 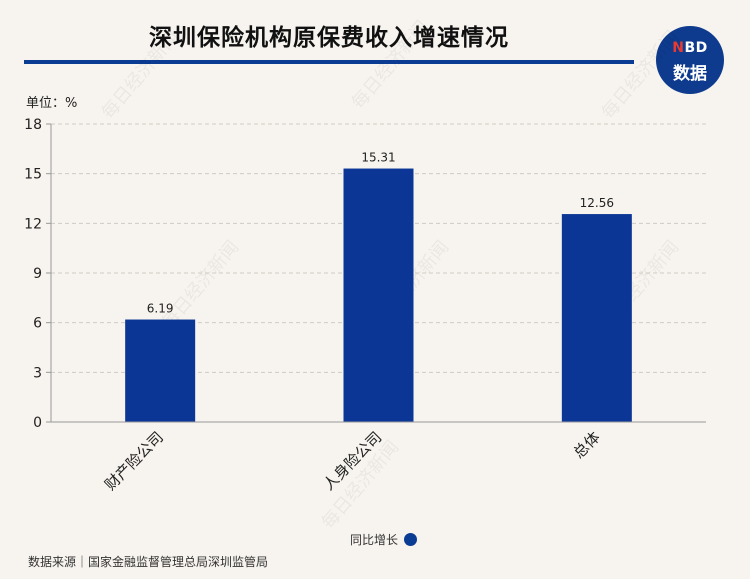 What do you see at coordinates (37, 274) in the screenshot?
I see `y-tick-label: 9` at bounding box center [37, 274].